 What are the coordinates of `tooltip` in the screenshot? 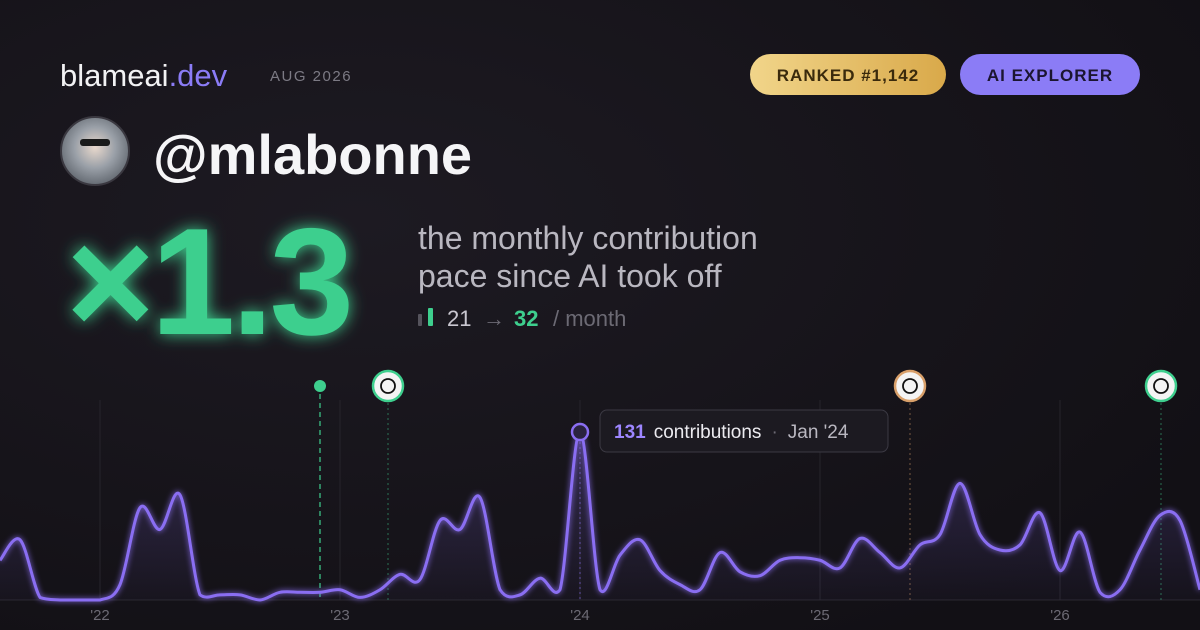 It's located at (744, 431).